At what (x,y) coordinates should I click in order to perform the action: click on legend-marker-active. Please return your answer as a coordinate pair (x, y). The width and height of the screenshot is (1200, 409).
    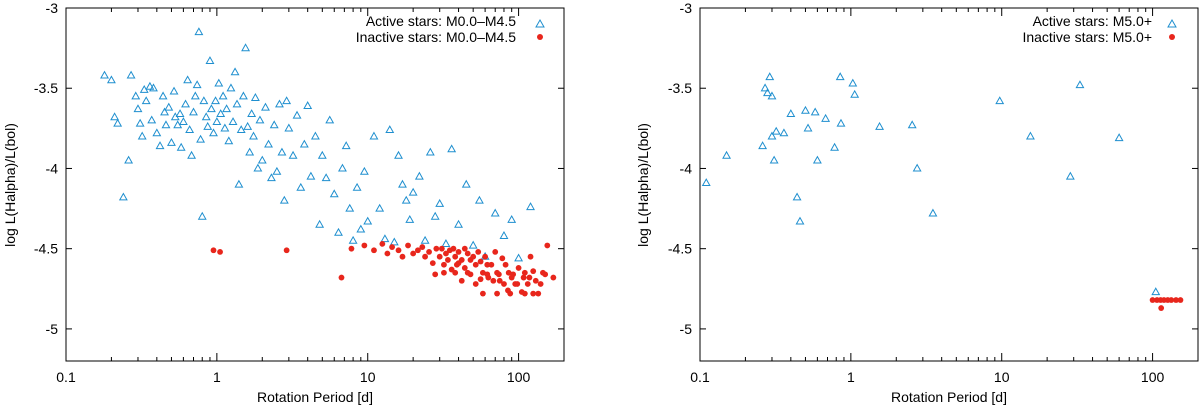
    Looking at the image, I should click on (1172, 23).